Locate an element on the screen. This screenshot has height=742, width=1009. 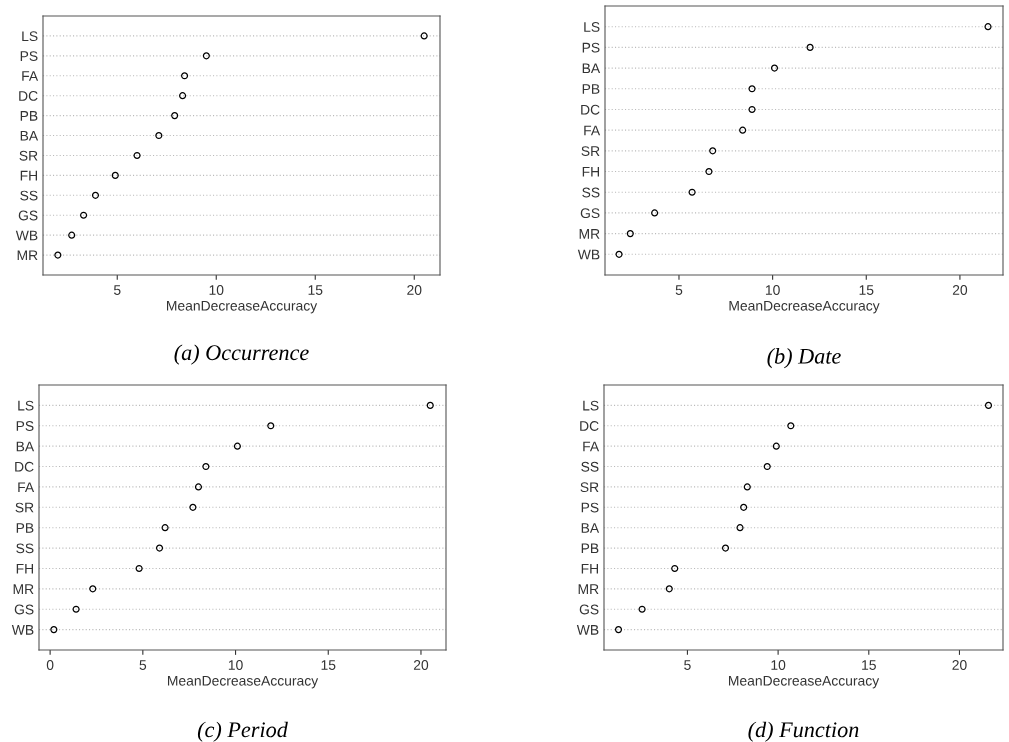
text: (d) Function is located at coordinates (803, 731).